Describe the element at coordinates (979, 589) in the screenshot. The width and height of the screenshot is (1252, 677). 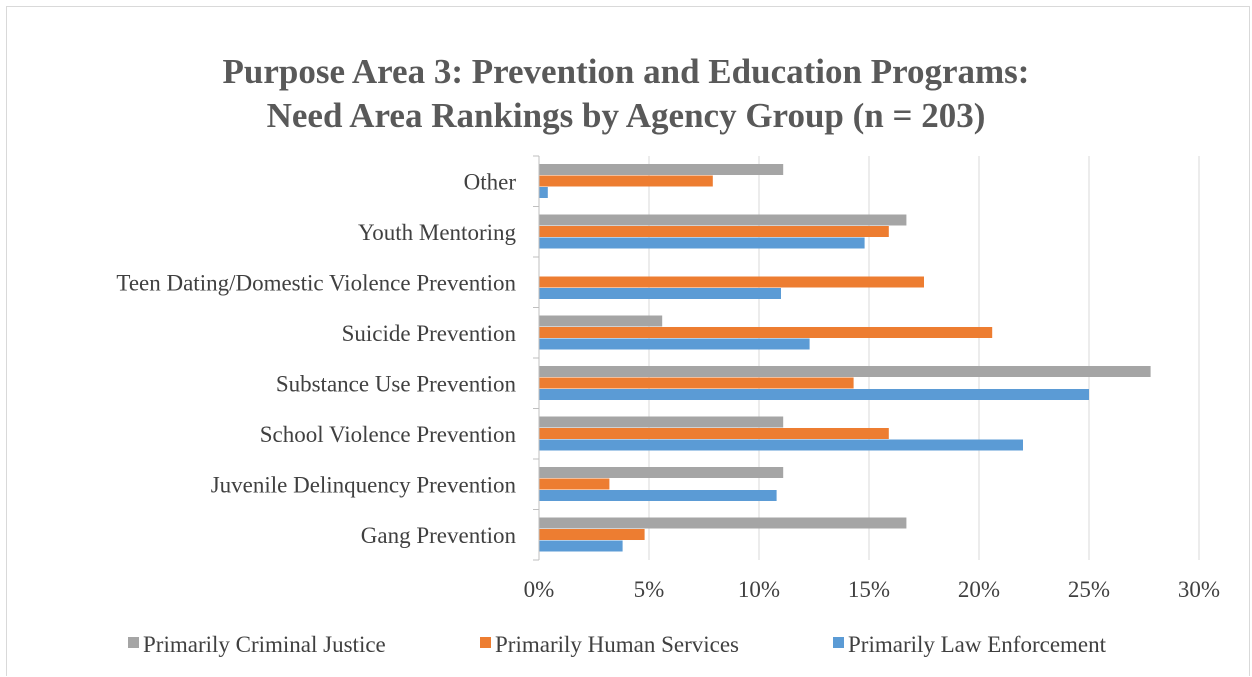
I see `x-tick-label: 20%` at that location.